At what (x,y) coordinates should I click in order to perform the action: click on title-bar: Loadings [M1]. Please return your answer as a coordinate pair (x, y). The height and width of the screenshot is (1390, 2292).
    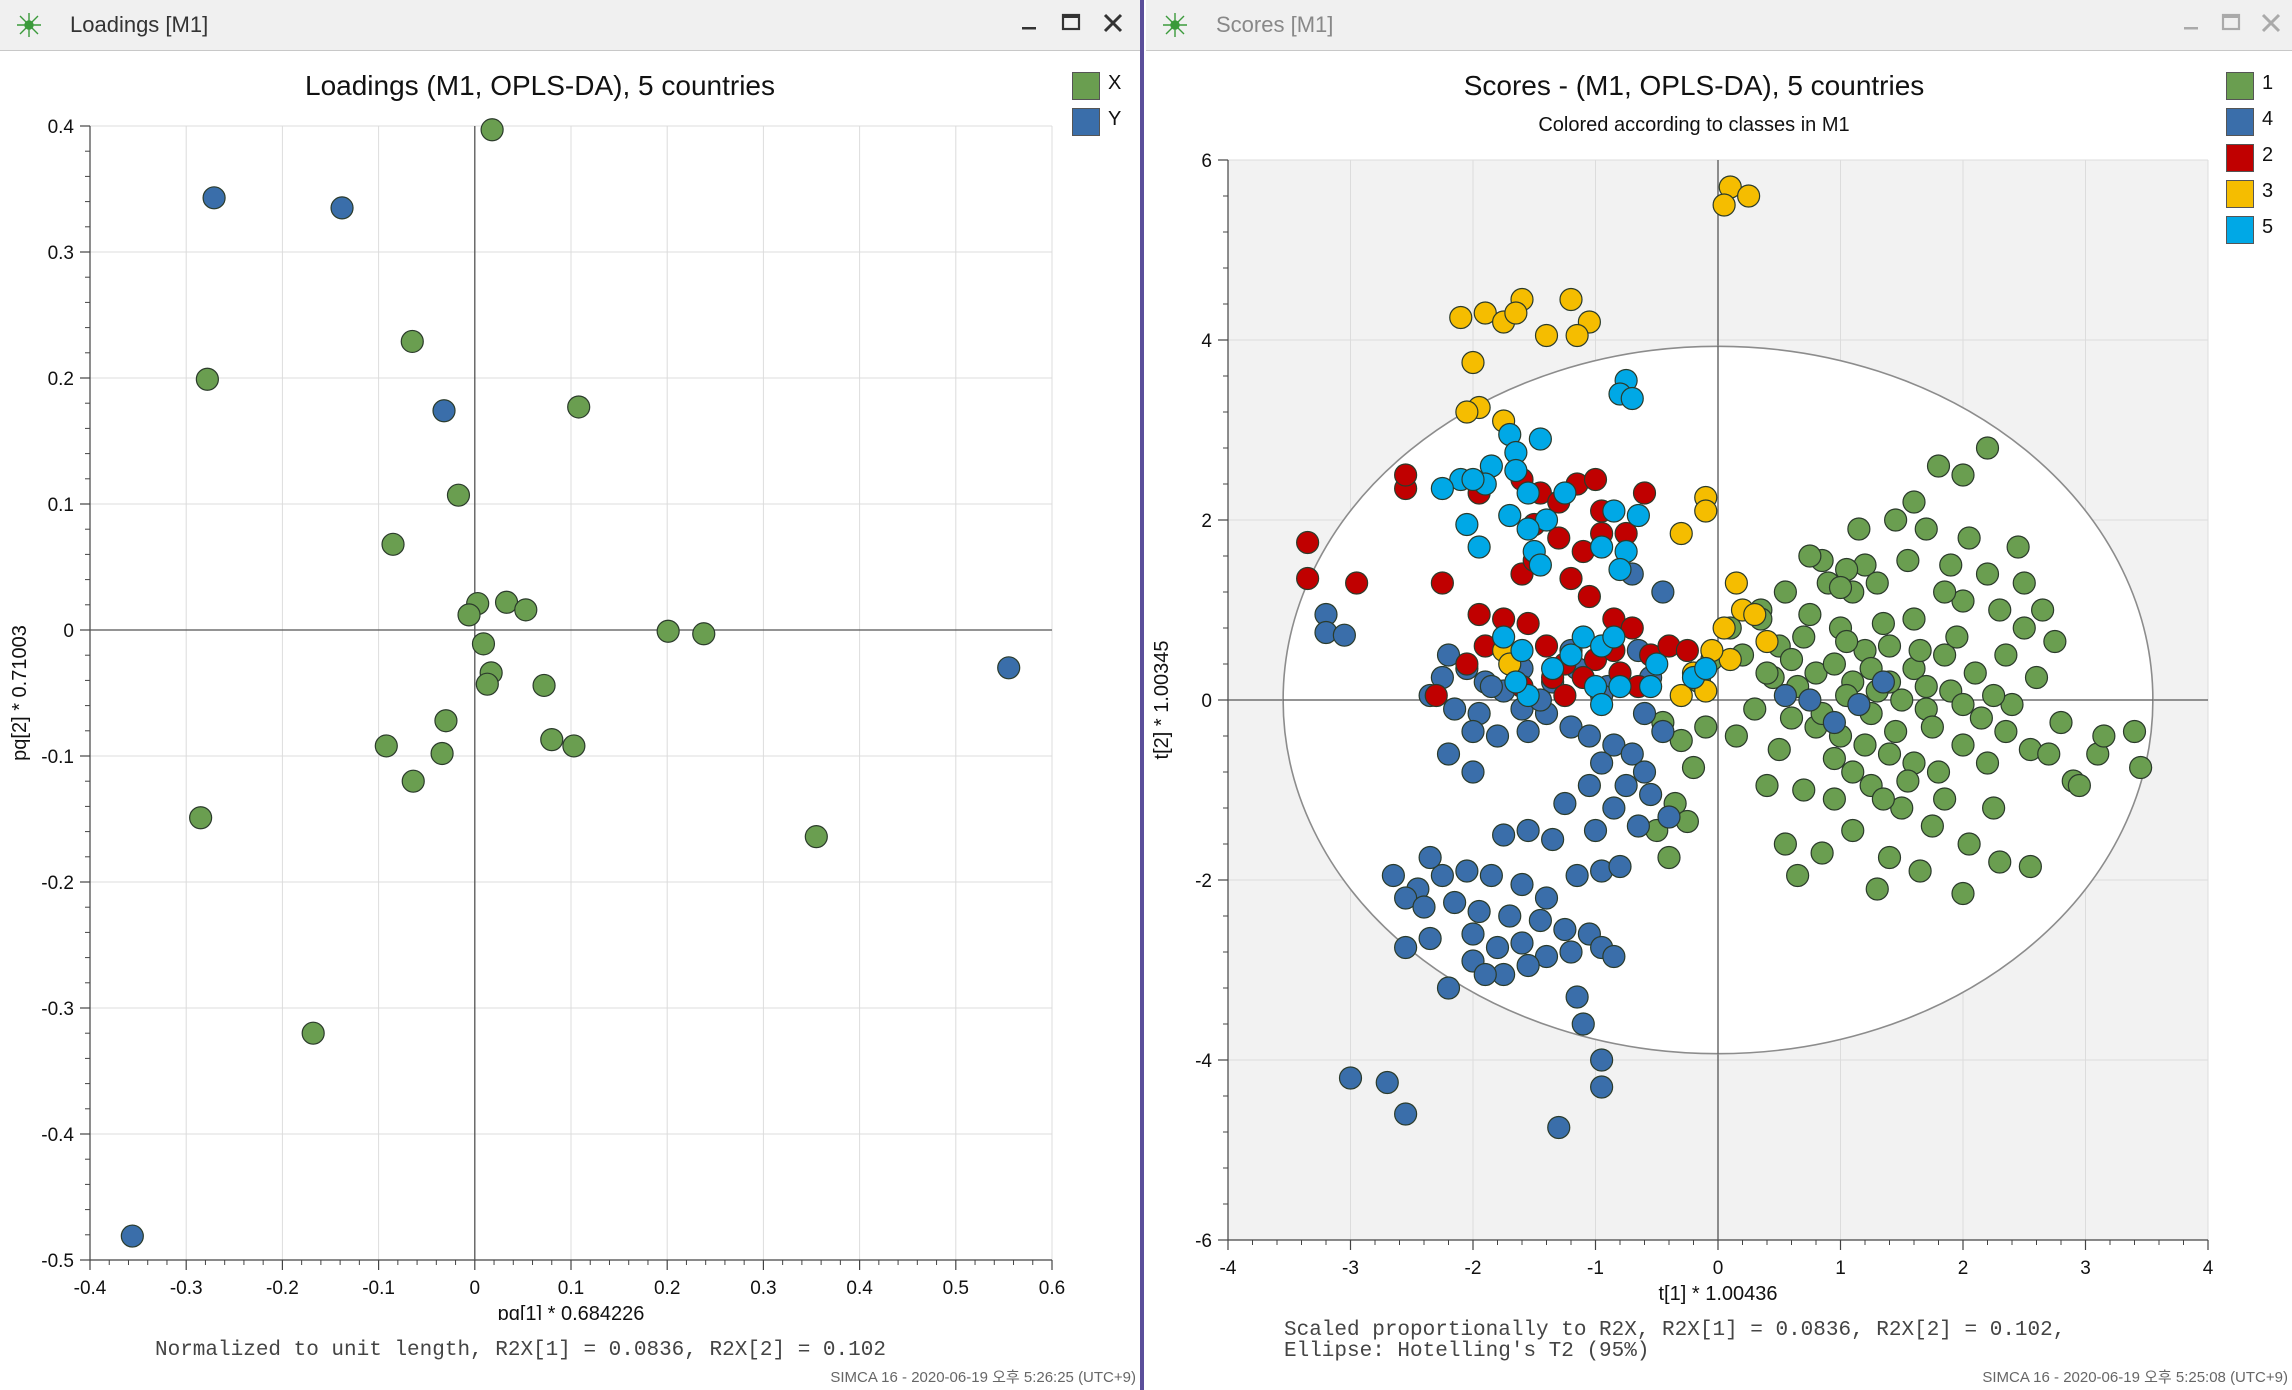
    Looking at the image, I should click on (570, 25).